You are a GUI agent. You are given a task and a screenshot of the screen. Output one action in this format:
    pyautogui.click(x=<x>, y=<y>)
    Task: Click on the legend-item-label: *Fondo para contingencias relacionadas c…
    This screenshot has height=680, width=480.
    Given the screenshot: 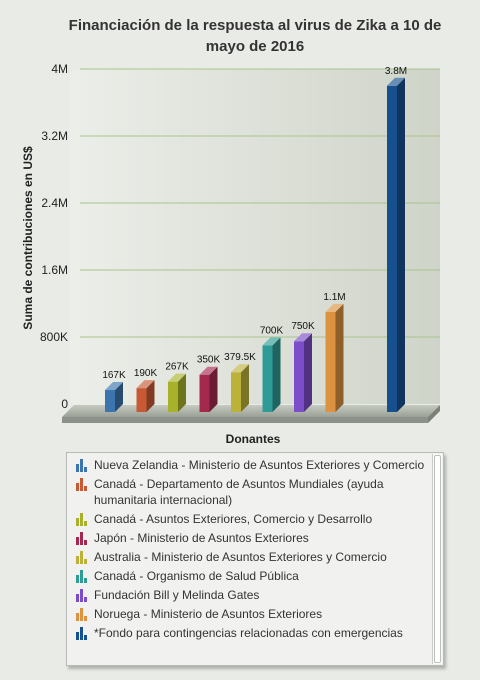 What is the action you would take?
    pyautogui.click(x=248, y=633)
    